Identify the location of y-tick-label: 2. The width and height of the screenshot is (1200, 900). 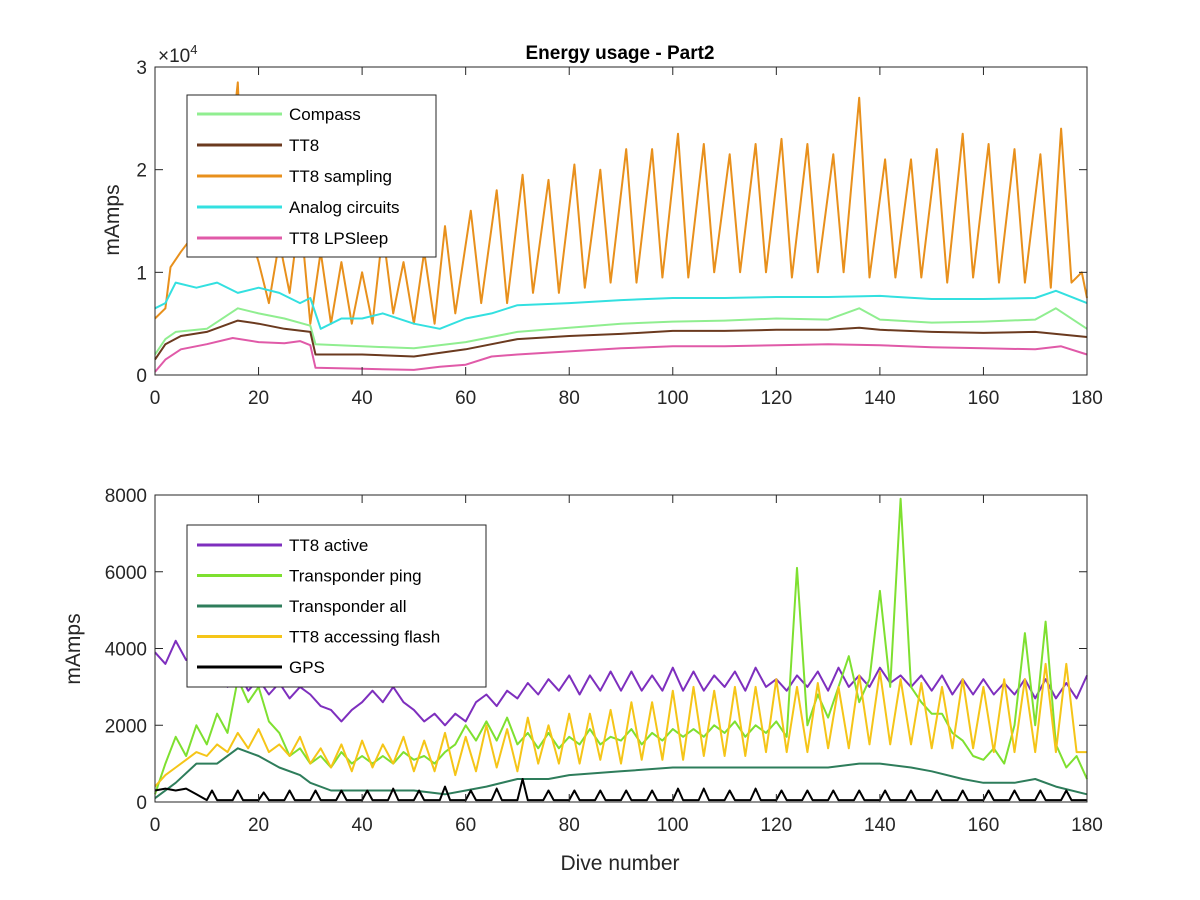
(141, 171).